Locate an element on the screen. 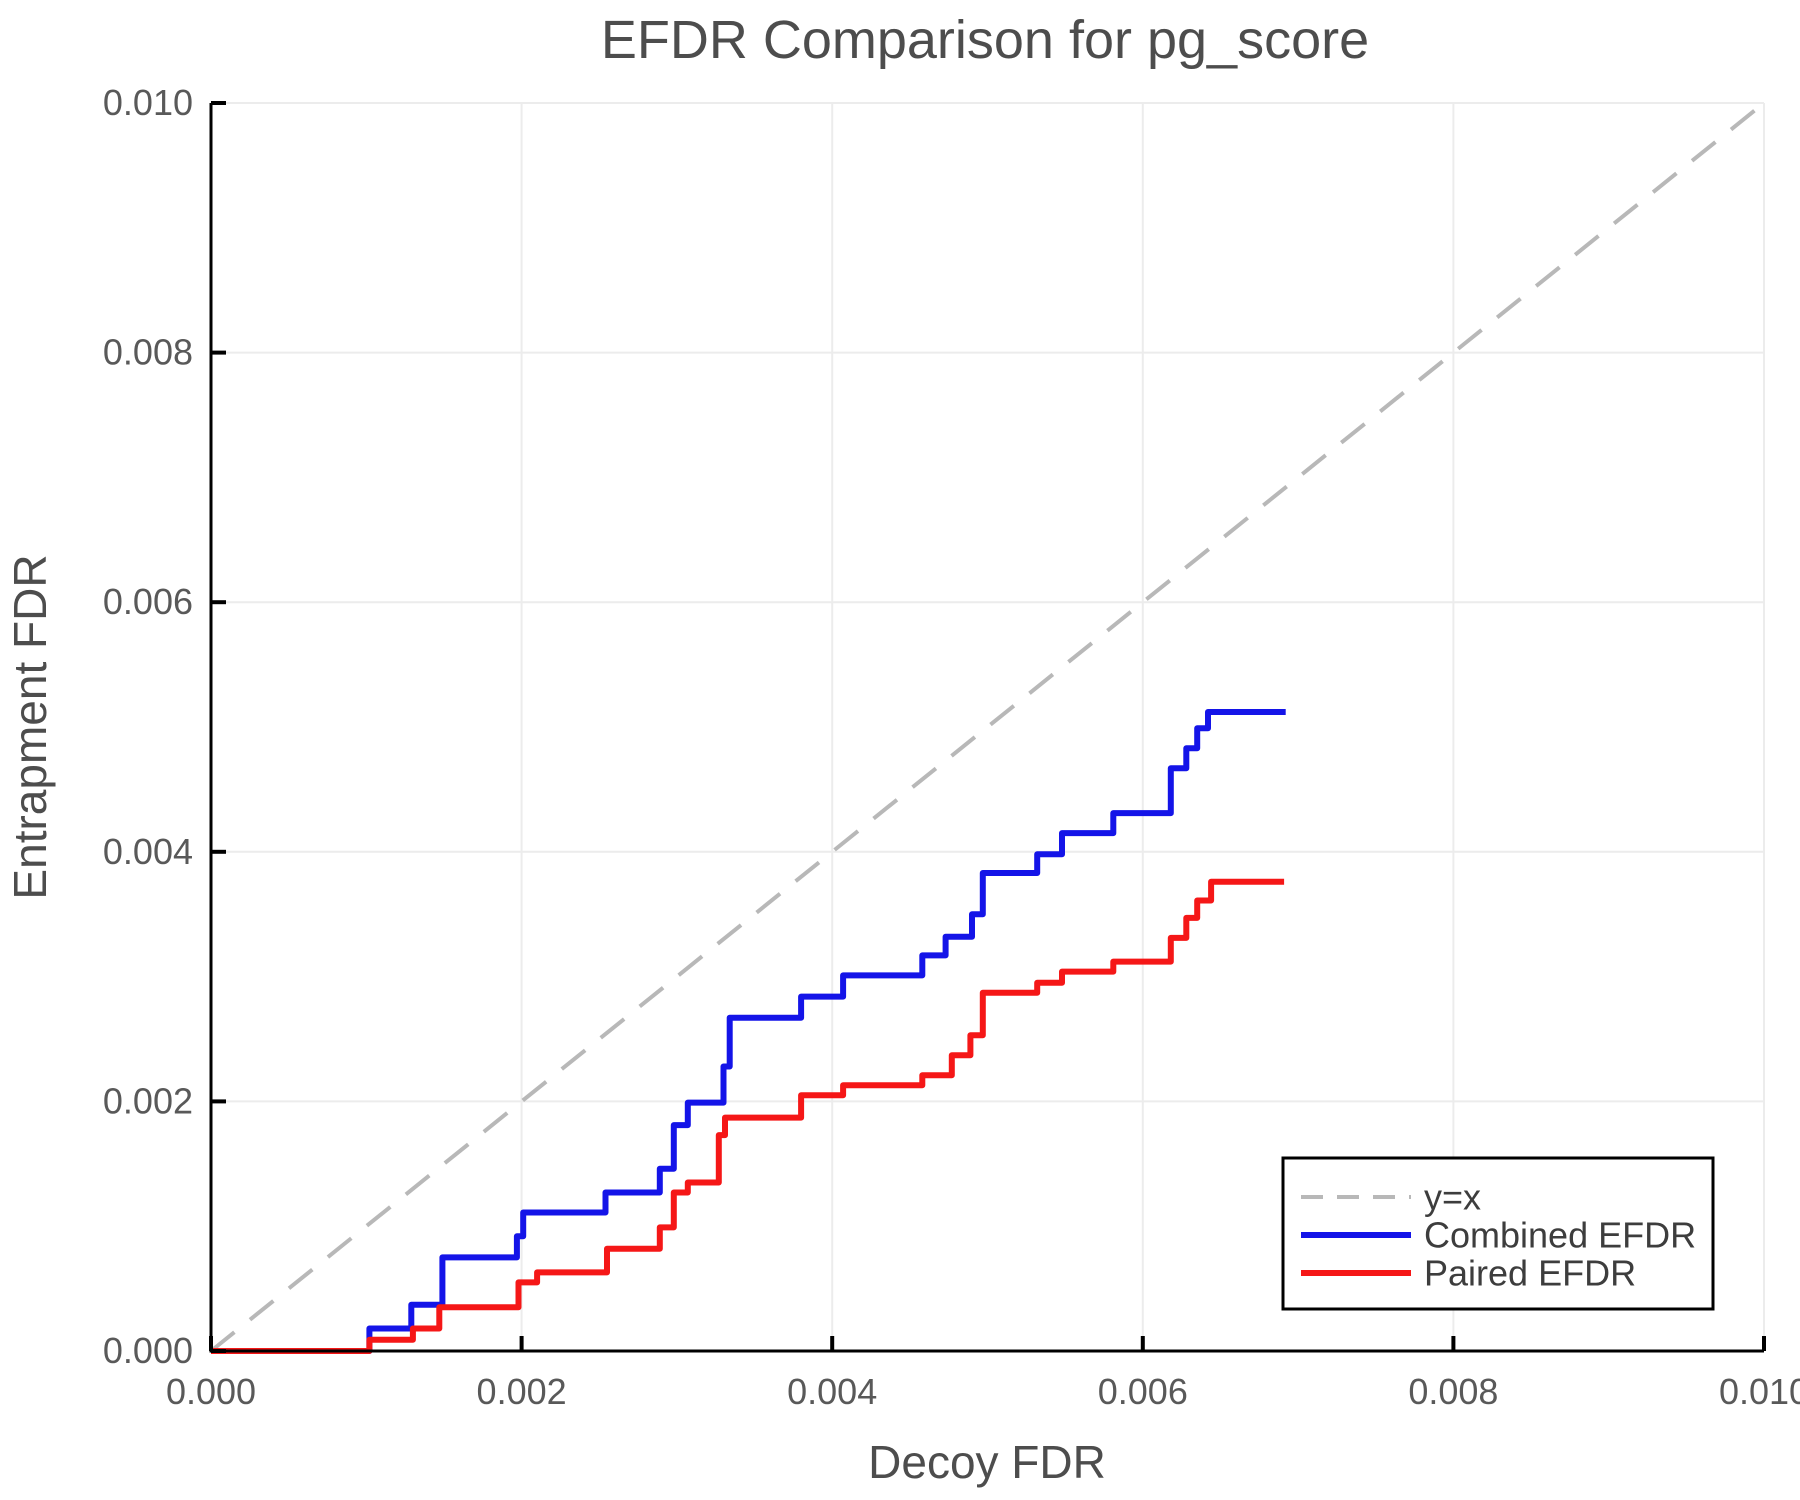 This screenshot has height=1500, width=1800. y-tick-label: 0.000 is located at coordinates (148, 1350).